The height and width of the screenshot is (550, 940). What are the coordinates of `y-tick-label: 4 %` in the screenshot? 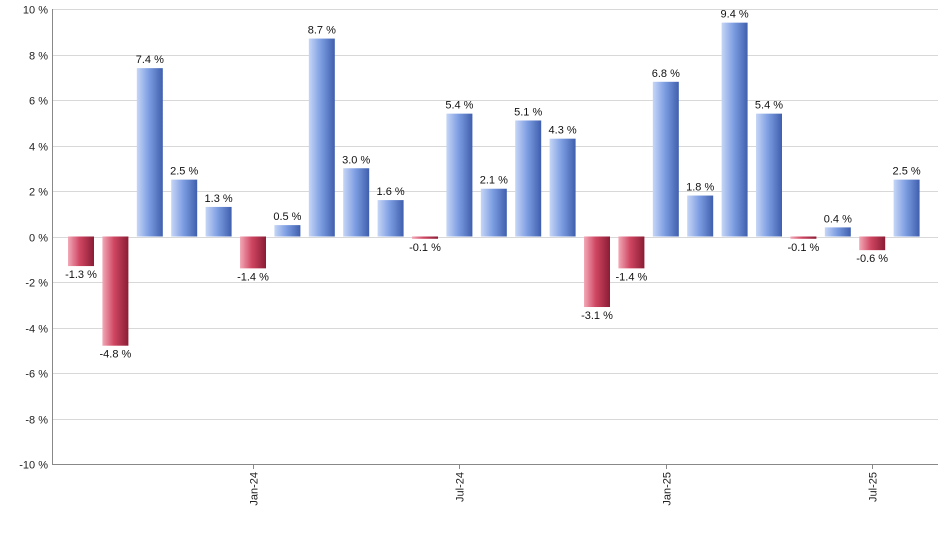 It's located at (38, 148).